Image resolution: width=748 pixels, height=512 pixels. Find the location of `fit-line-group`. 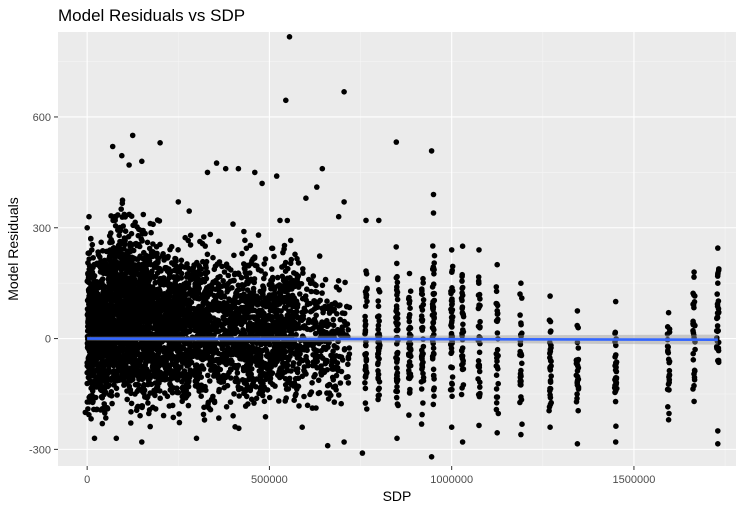

fit-line-group is located at coordinates (402, 339).